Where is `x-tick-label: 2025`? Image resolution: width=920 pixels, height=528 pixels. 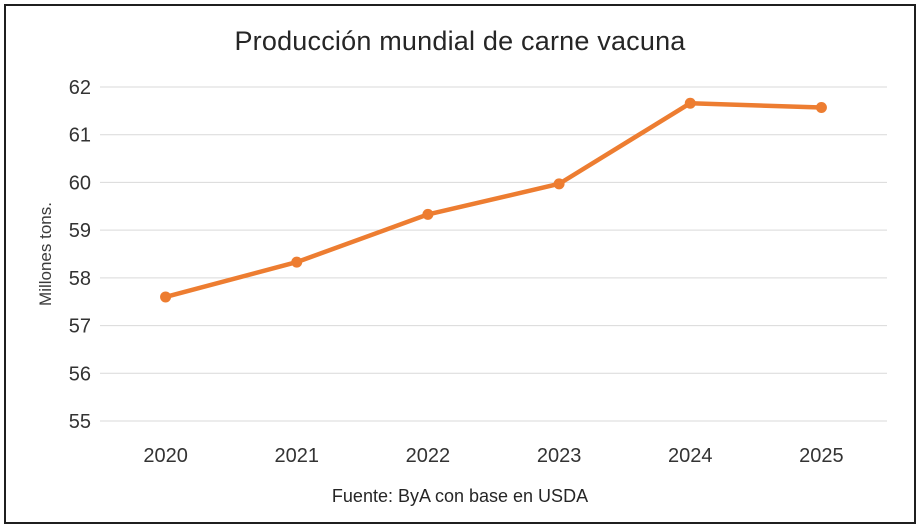 x-tick-label: 2025 is located at coordinates (821, 456).